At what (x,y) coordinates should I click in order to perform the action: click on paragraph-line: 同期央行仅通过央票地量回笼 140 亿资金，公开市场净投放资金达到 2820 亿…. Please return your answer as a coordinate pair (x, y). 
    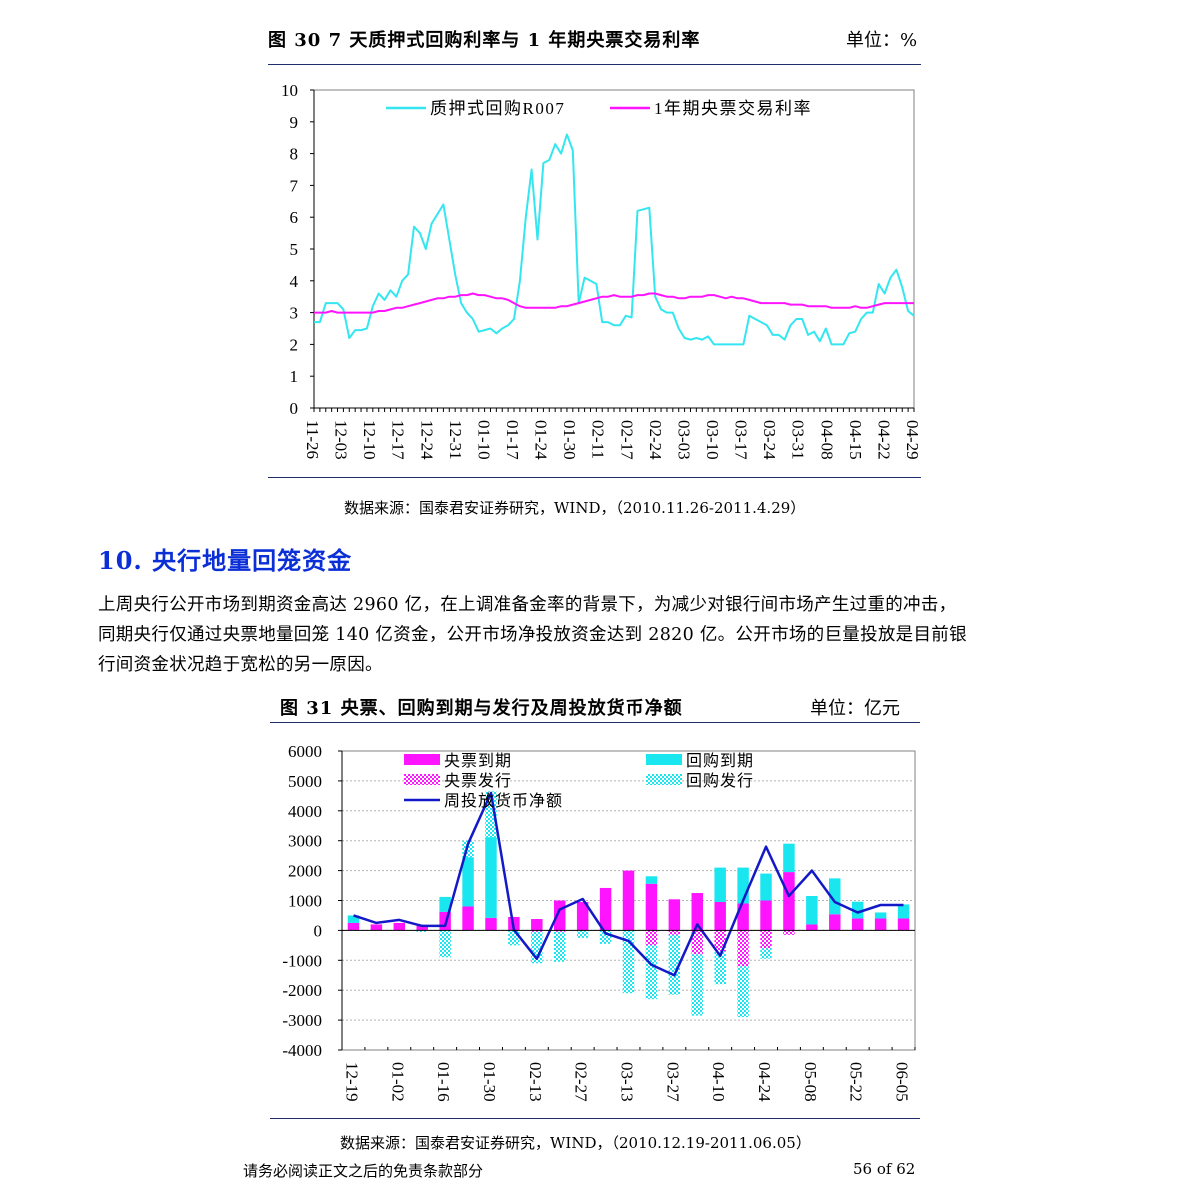
    Looking at the image, I should click on (532, 635).